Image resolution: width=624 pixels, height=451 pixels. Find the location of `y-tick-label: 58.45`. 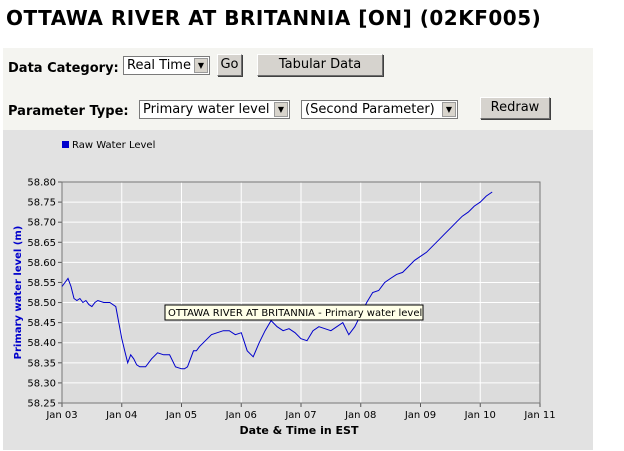

y-tick-label: 58.45 is located at coordinates (41, 323).